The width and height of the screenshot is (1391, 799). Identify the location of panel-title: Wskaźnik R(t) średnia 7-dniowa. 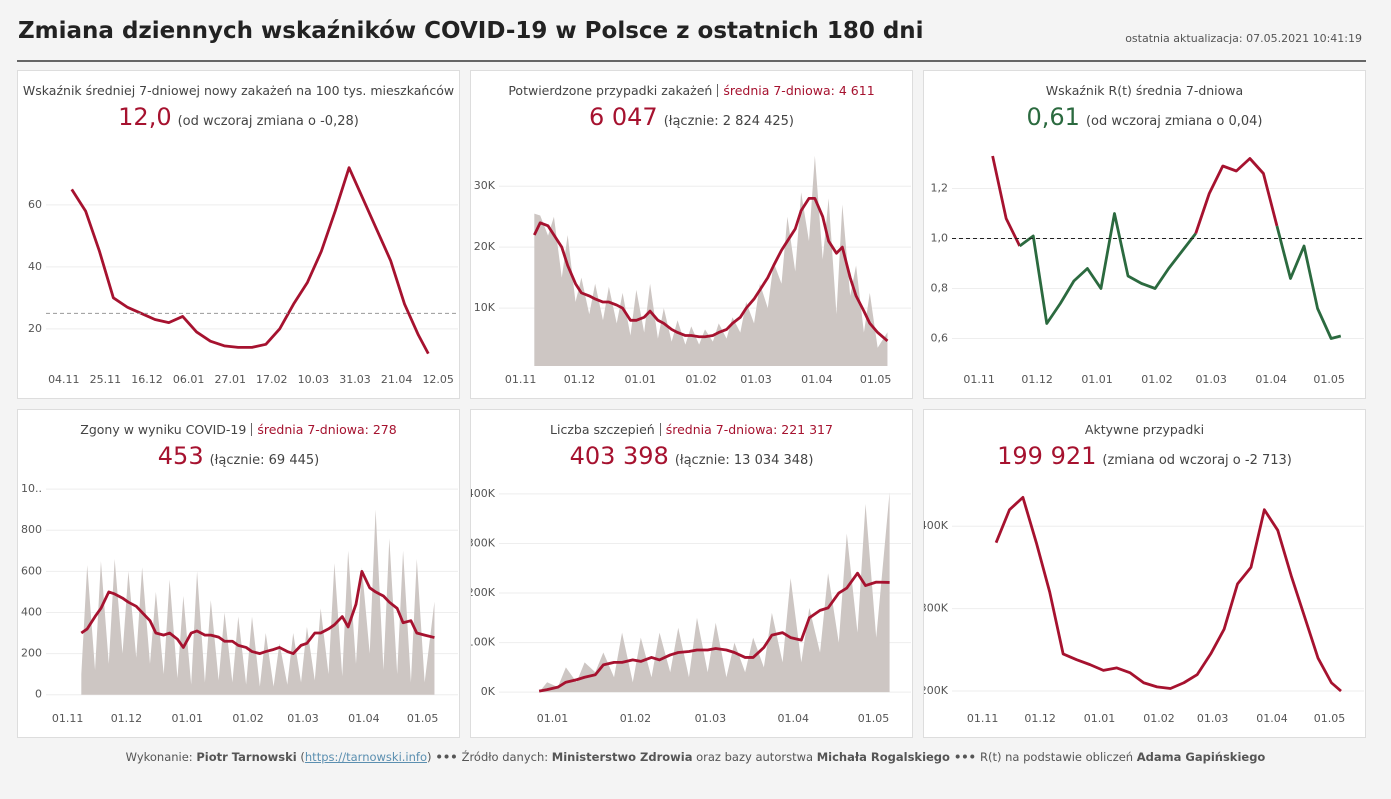
(1144, 90).